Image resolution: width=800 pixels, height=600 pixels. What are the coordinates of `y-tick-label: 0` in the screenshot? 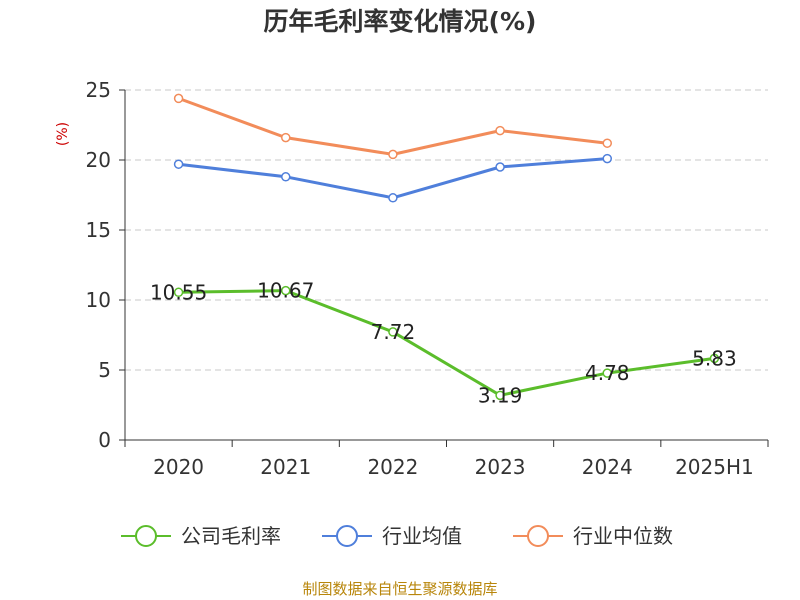 It's located at (104, 440).